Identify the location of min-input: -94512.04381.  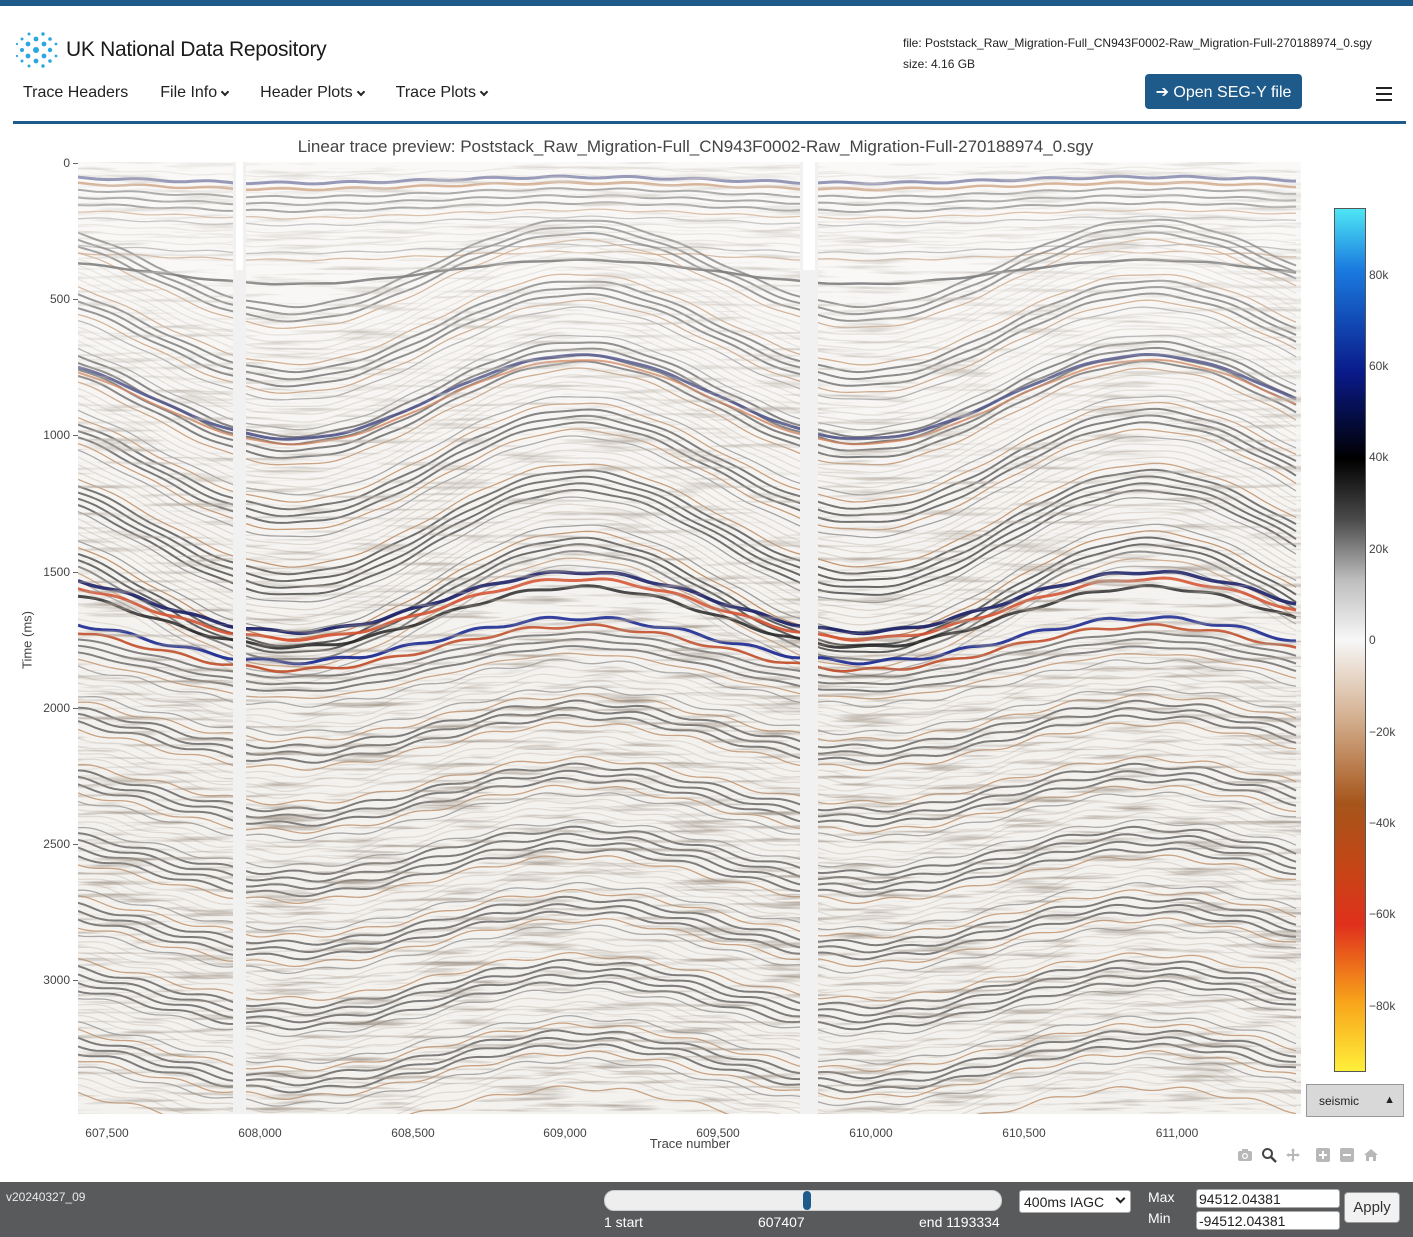
(1268, 1220).